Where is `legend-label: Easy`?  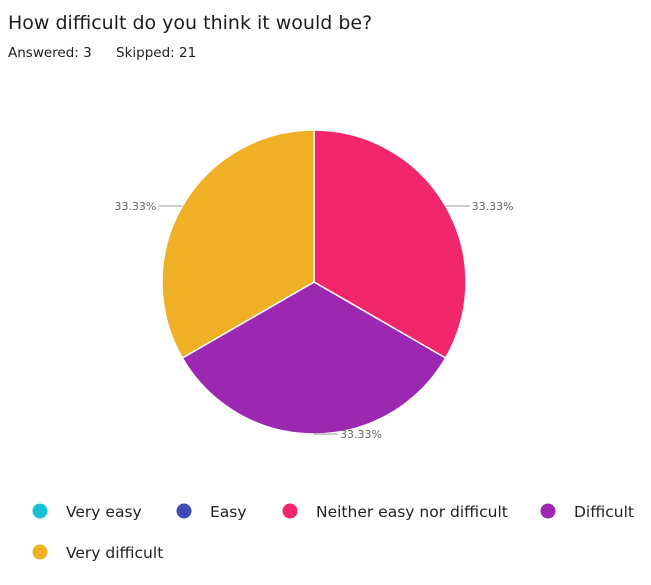 legend-label: Easy is located at coordinates (228, 512).